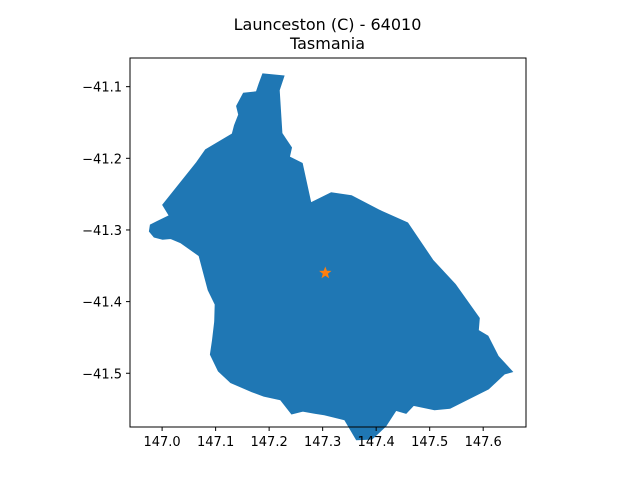 This screenshot has width=640, height=480. I want to click on x-tick-label: 147.0, so click(161, 442).